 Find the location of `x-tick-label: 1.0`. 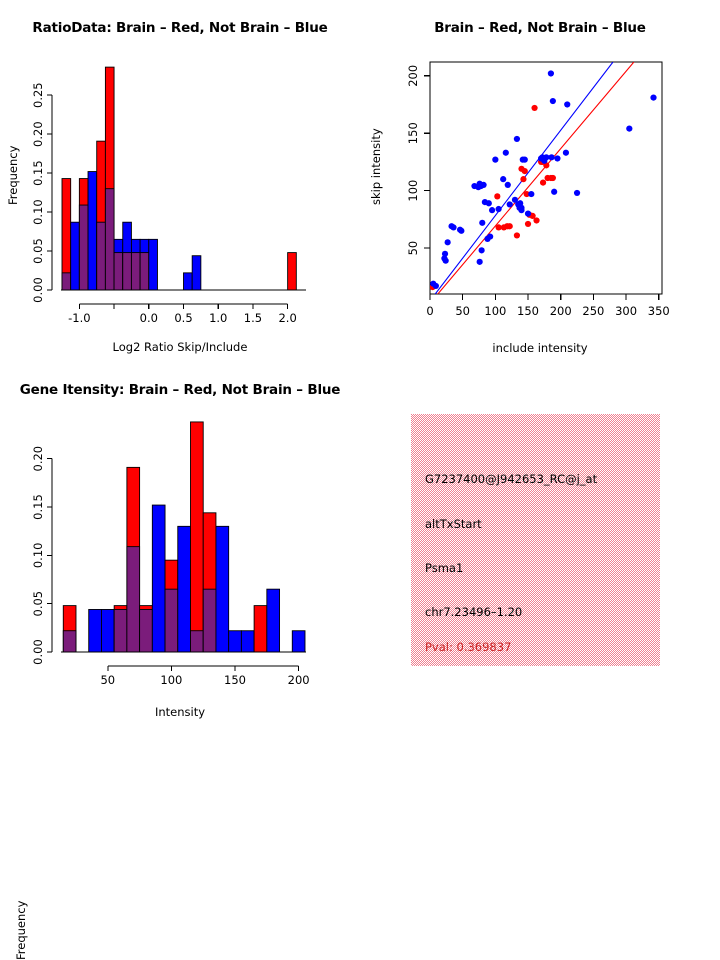

x-tick-label: 1.0 is located at coordinates (218, 318).